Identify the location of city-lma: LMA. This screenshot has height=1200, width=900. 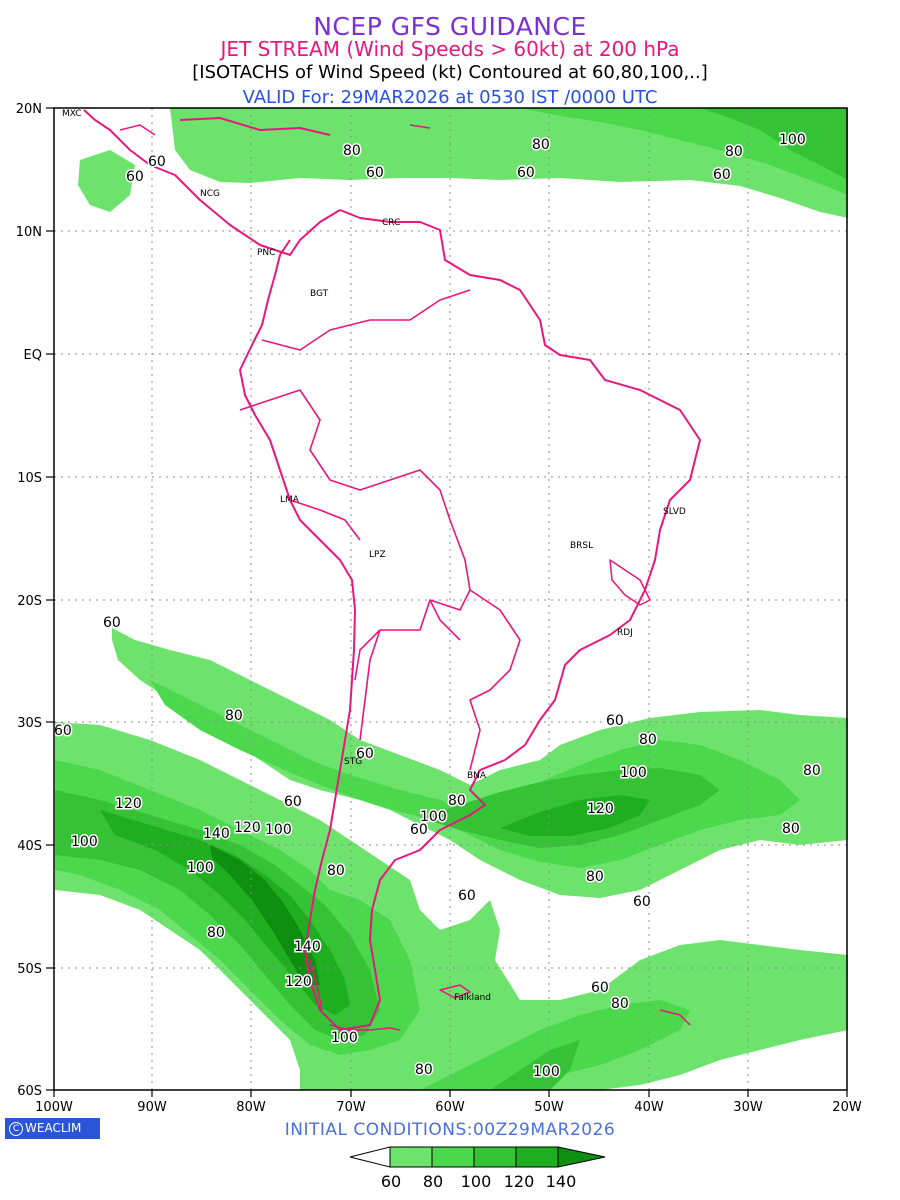
(290, 500).